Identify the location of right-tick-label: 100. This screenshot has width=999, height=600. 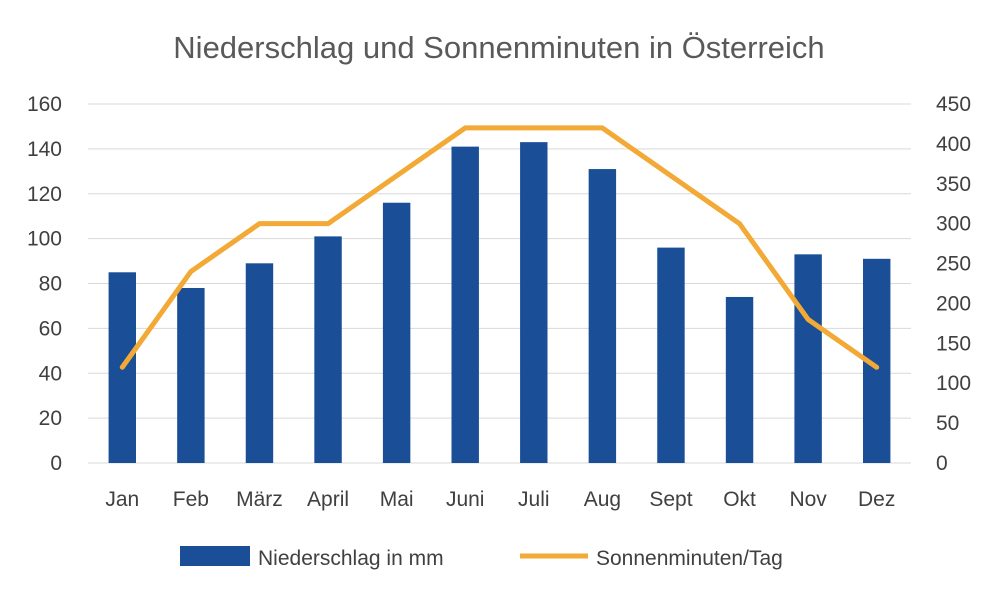
(953, 383).